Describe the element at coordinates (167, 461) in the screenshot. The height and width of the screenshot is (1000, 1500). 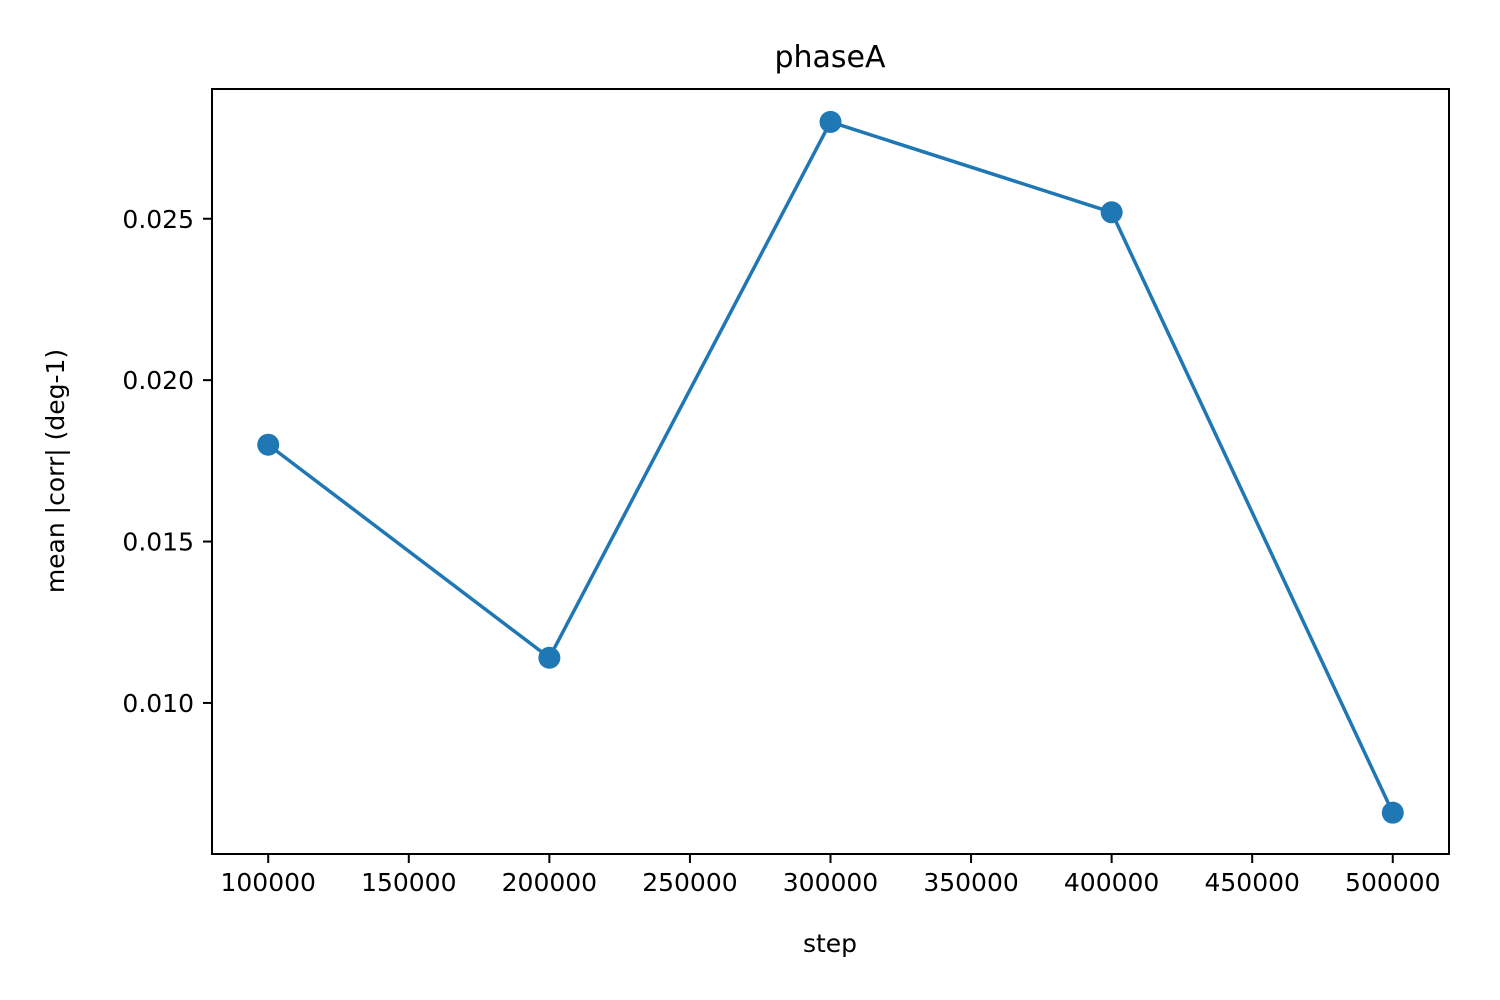
I see `y-axis: 0.010 0.015 0.020 0.025` at that location.